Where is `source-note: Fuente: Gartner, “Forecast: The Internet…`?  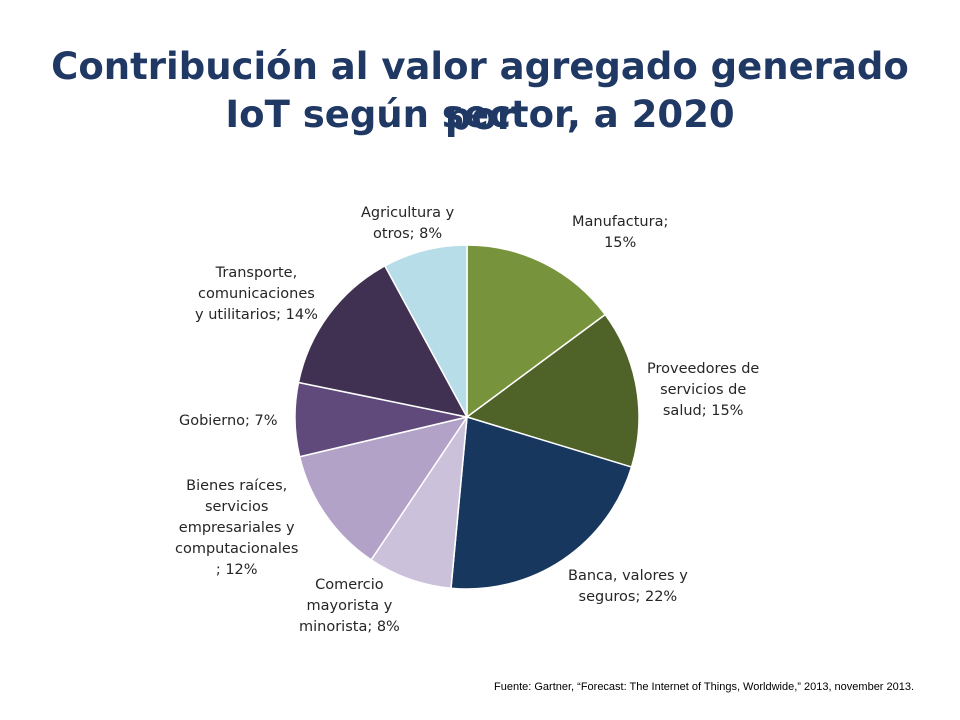
source-note: Fuente: Gartner, “Forecast: The Internet… is located at coordinates (704, 687).